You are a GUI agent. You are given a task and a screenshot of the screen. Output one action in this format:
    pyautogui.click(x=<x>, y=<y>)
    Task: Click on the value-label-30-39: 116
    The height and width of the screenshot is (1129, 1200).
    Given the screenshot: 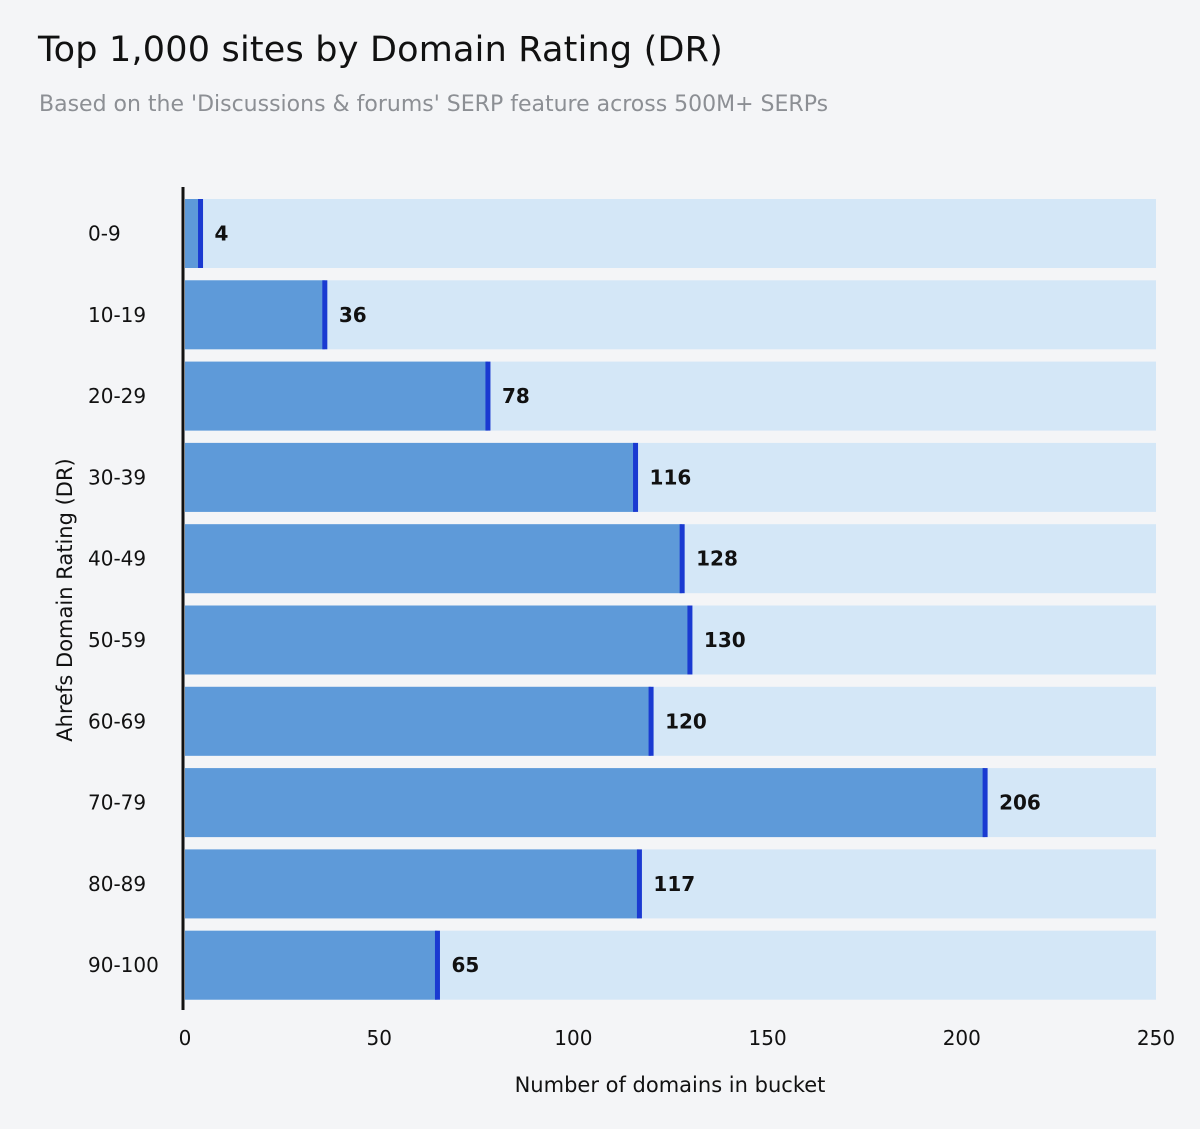 What is the action you would take?
    pyautogui.click(x=671, y=477)
    